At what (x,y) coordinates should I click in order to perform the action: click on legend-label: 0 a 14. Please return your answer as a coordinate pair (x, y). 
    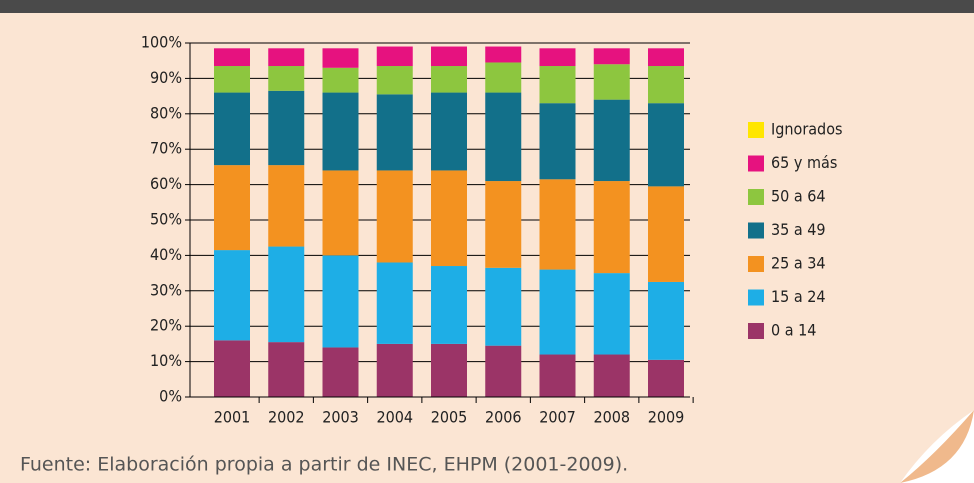
    Looking at the image, I should click on (793, 330).